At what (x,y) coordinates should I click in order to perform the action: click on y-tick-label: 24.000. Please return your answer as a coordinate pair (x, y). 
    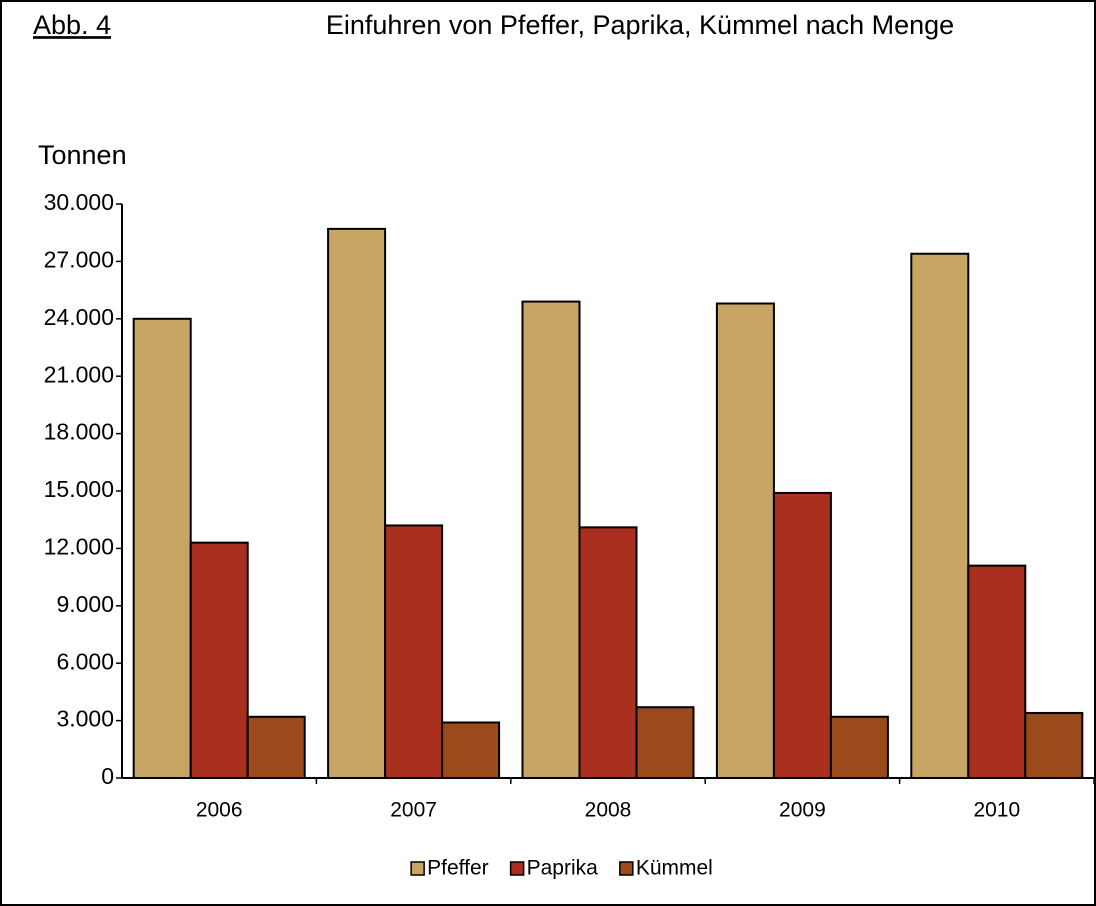
    Looking at the image, I should click on (79, 317).